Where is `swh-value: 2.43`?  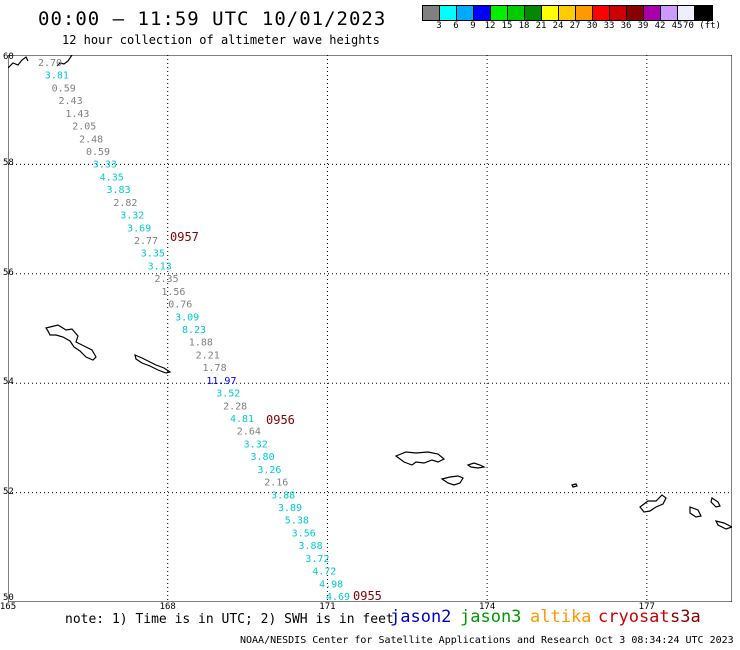 swh-value: 2.43 is located at coordinates (71, 101).